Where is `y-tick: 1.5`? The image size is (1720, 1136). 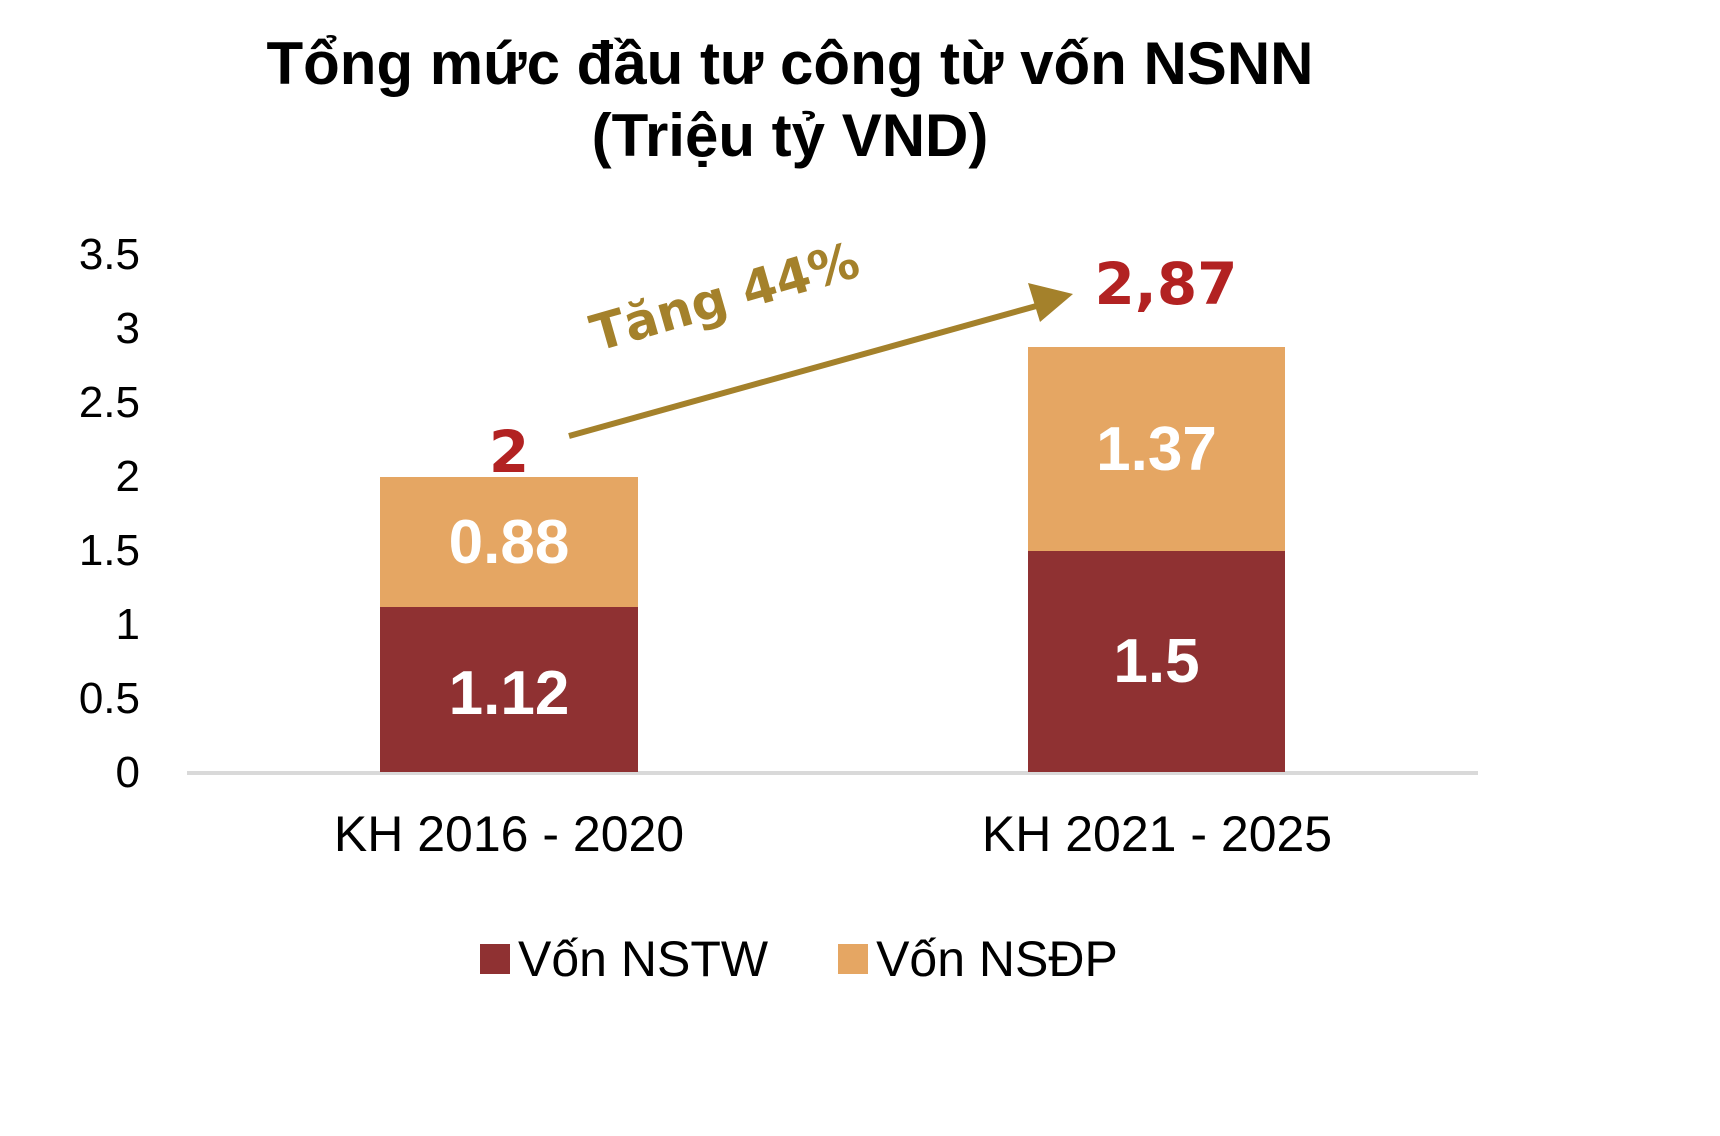 y-tick: 1.5 is located at coordinates (109, 550).